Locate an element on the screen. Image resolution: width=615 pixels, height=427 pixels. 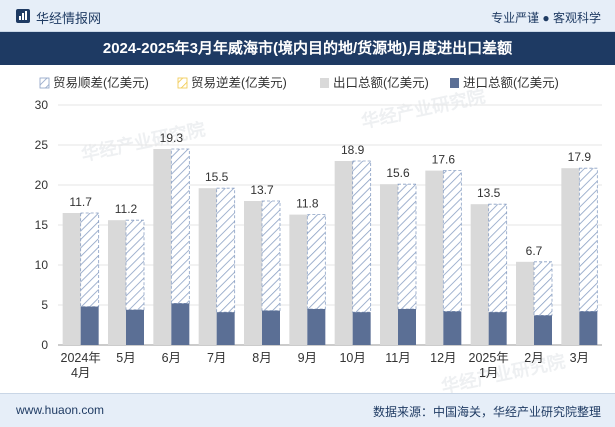
y-tick-label: 10 is located at coordinates (42, 265).